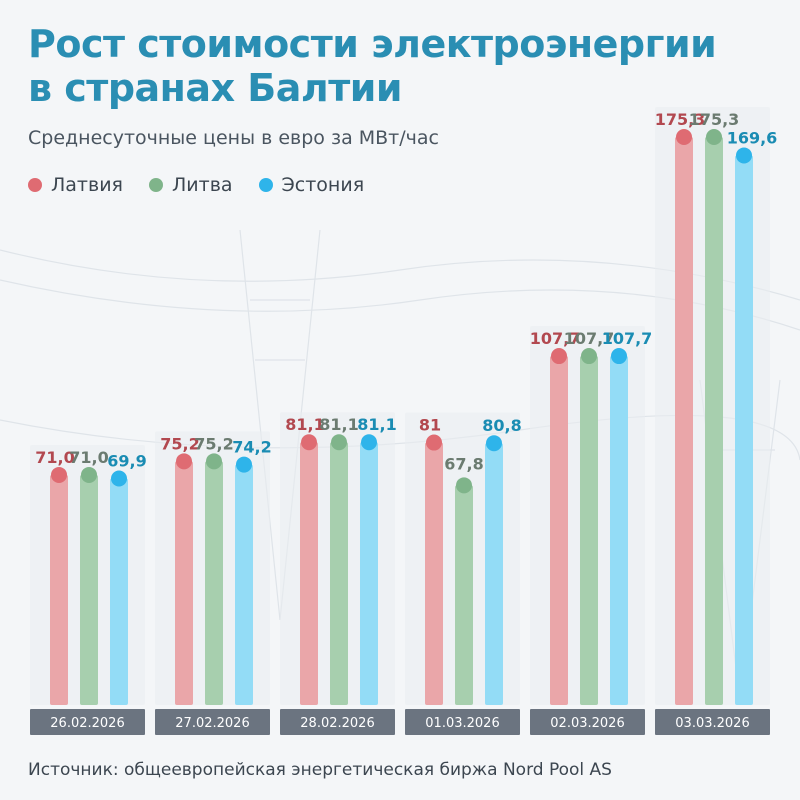  I want to click on legend-item-estonia: Эстония, so click(311, 185).